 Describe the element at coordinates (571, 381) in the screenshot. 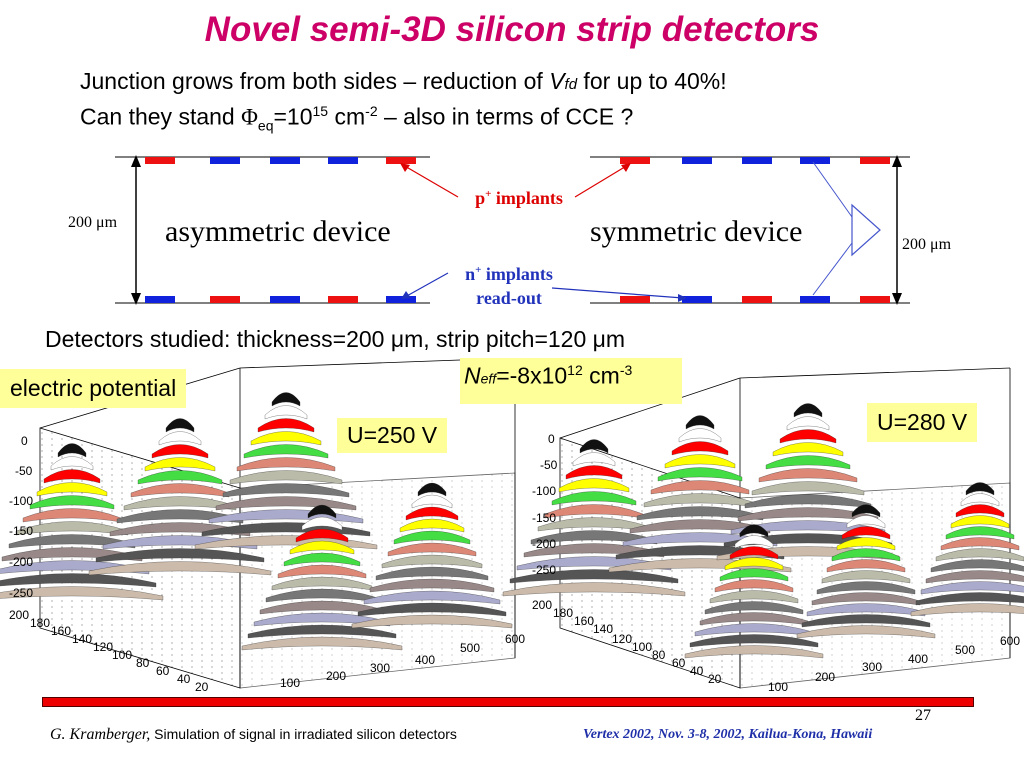

I see `neff-label: Neff=-8x1012 cm-3` at that location.